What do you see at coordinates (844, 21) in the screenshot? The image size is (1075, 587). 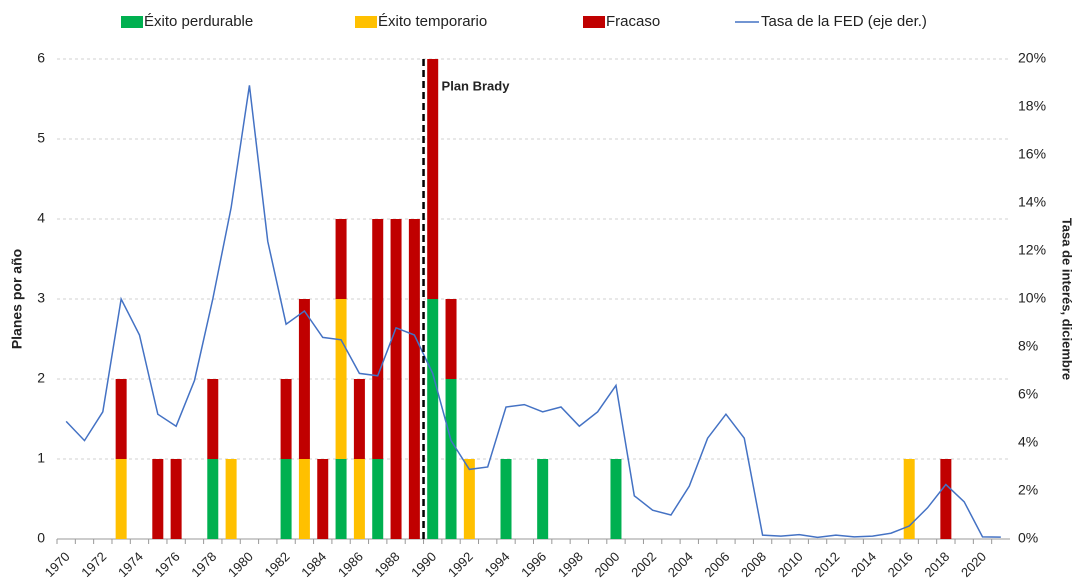 I see `legend-label: Tasa de la FED (eje der.)` at bounding box center [844, 21].